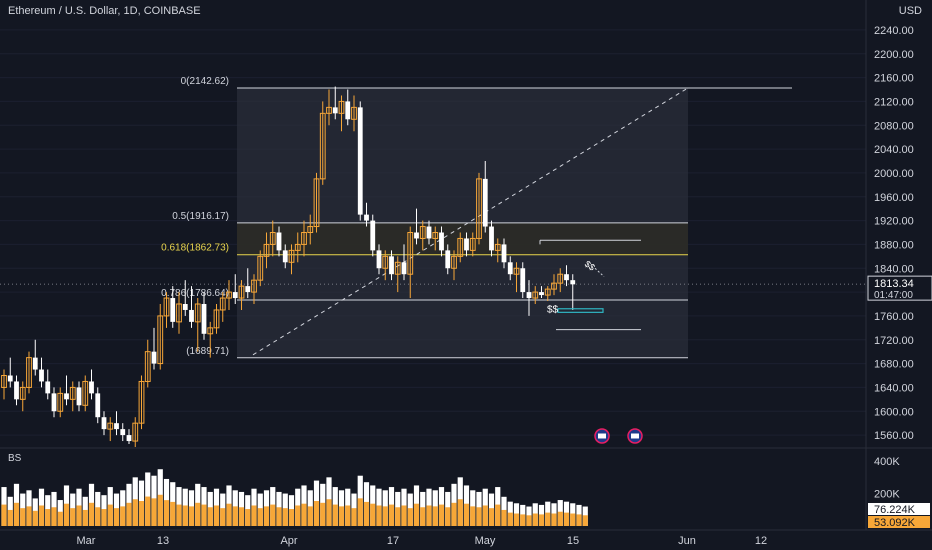 The height and width of the screenshot is (550, 932). I want to click on fib-level-label: 0.786(1786.64), so click(195, 293).